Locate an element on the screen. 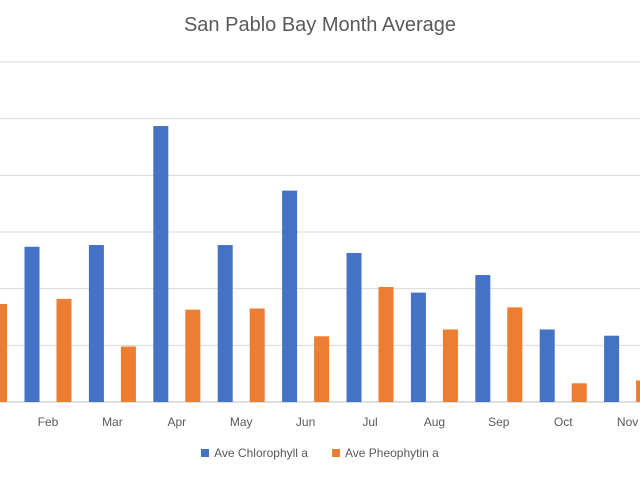  bar-pheophytin-jun is located at coordinates (322, 369).